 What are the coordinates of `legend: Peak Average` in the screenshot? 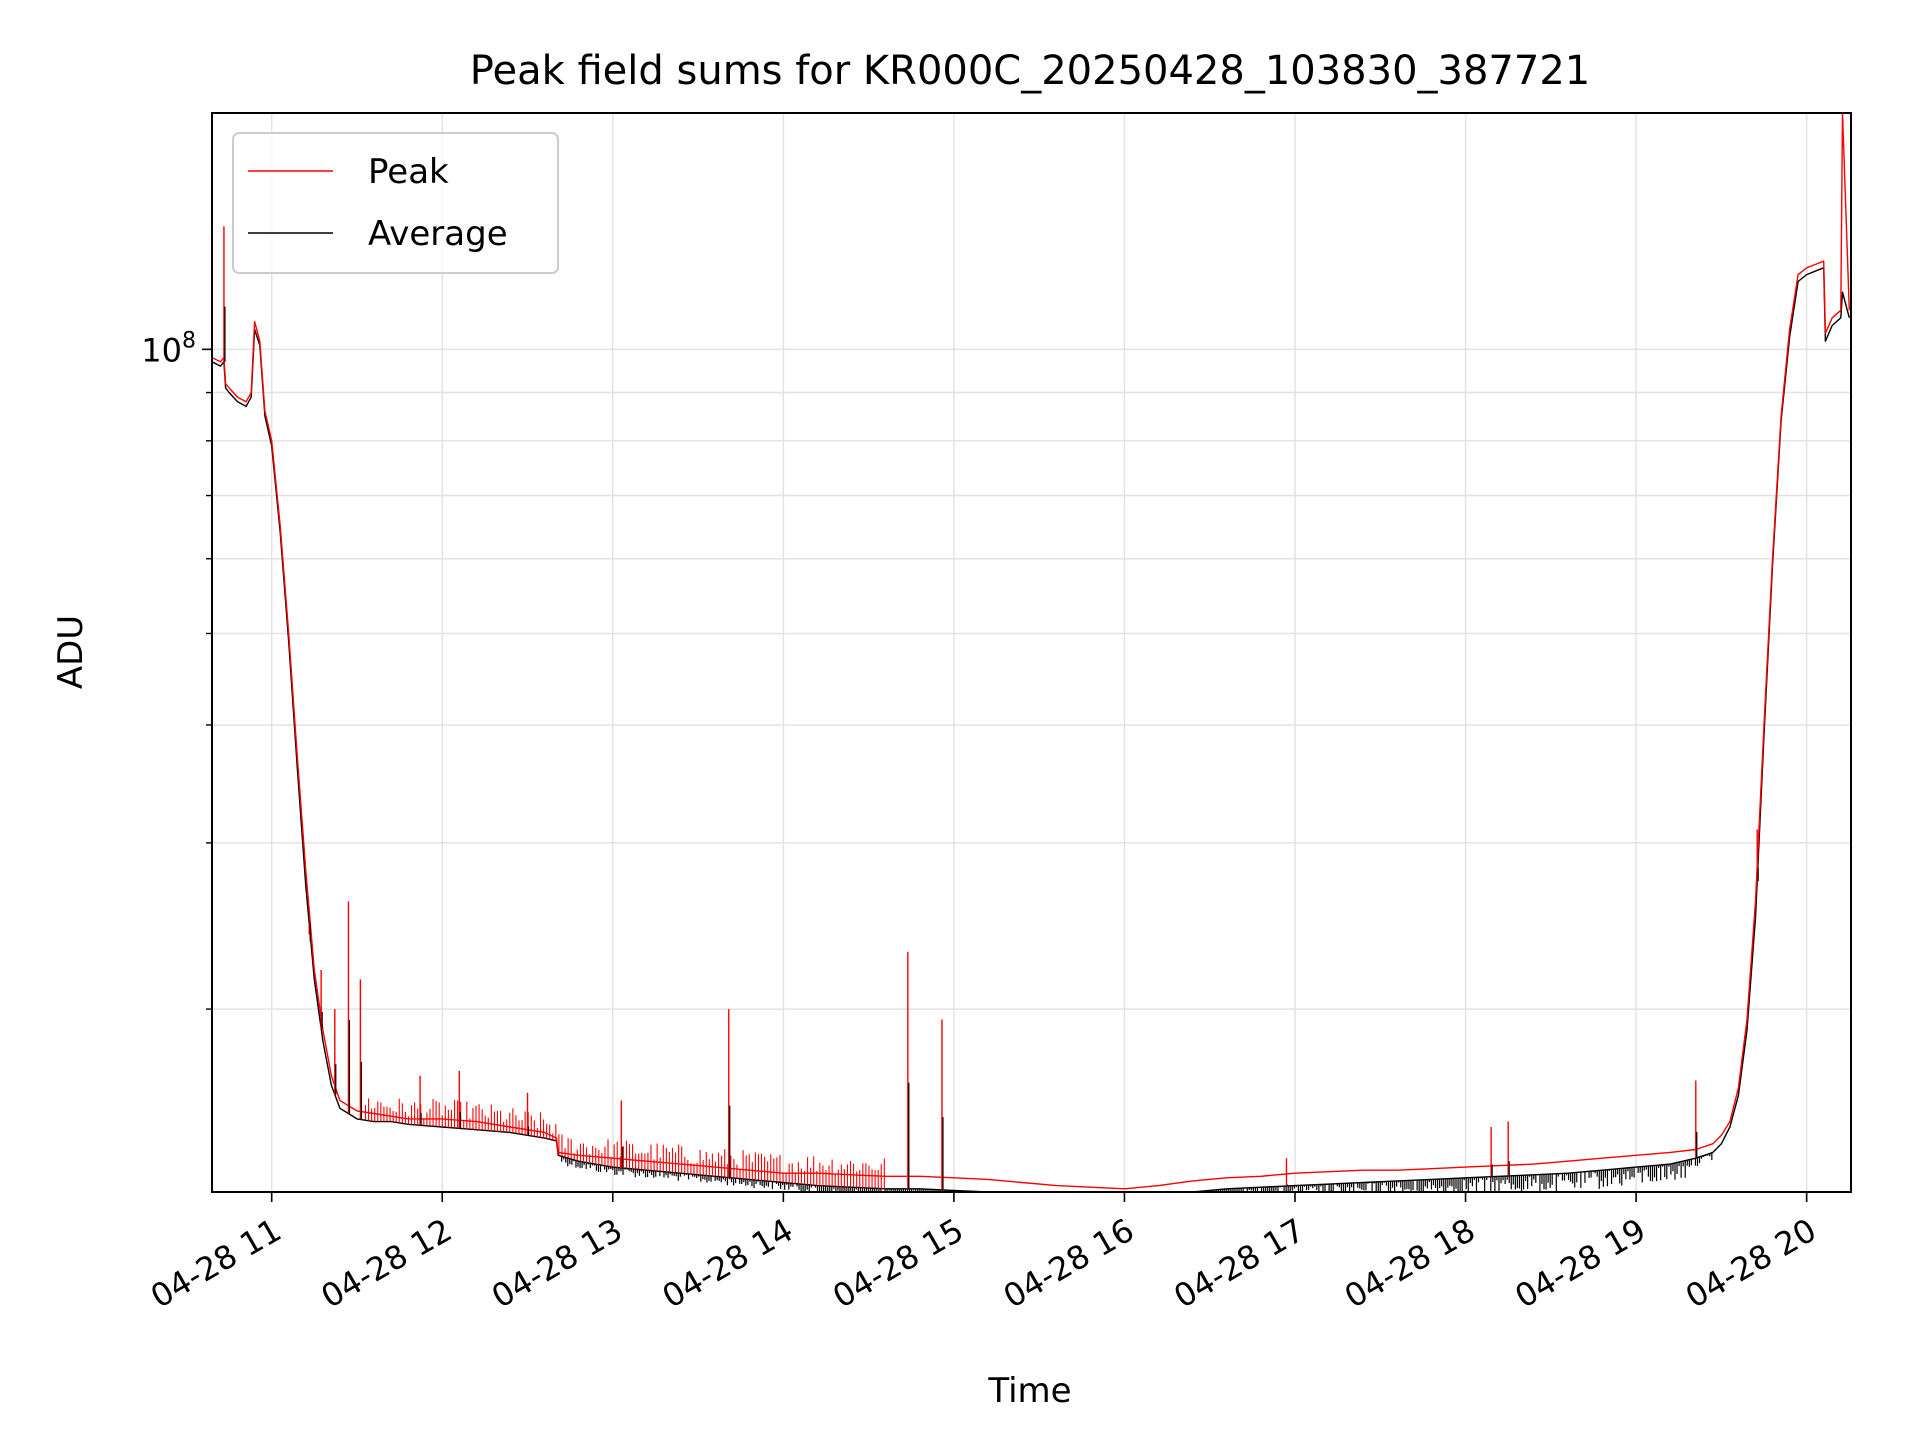 It's located at (395, 203).